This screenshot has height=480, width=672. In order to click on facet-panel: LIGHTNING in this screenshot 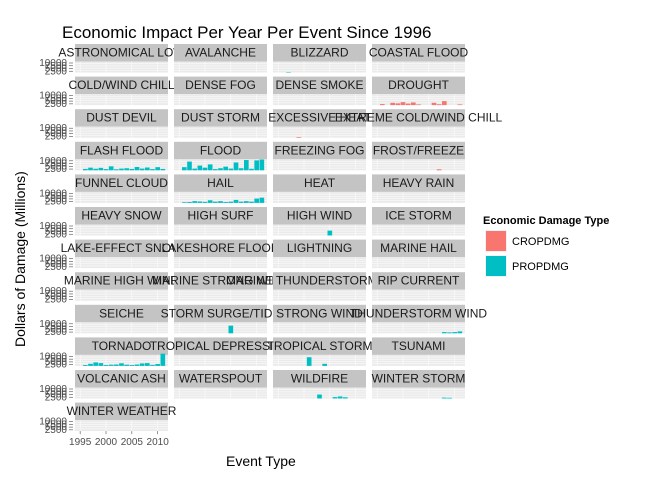, I will do `click(319, 254)`.